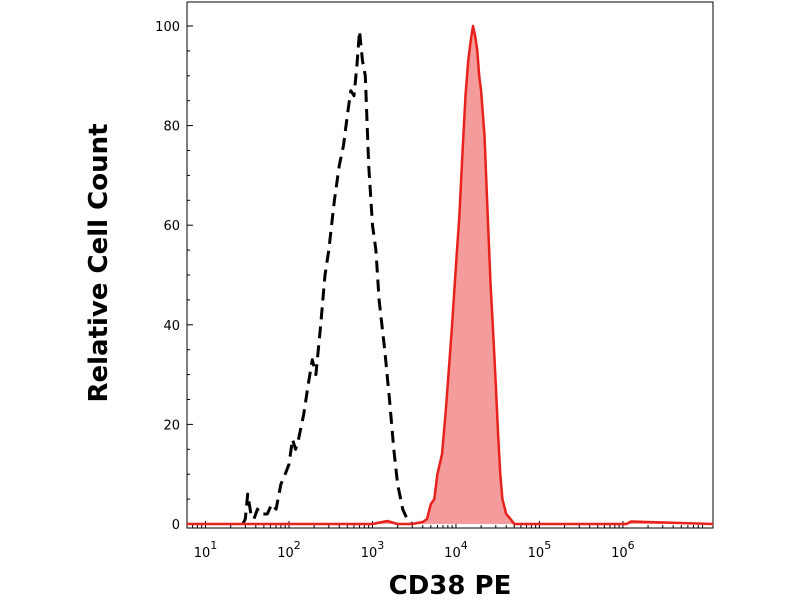  What do you see at coordinates (540, 550) in the screenshot?
I see `x-tick-label: 10⁵` at bounding box center [540, 550].